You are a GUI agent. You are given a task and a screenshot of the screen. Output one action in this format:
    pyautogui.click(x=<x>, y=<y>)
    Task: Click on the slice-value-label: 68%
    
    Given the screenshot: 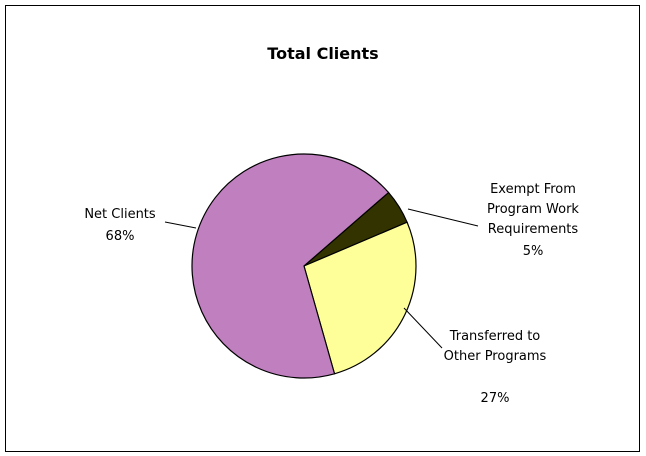 What is the action you would take?
    pyautogui.click(x=120, y=236)
    